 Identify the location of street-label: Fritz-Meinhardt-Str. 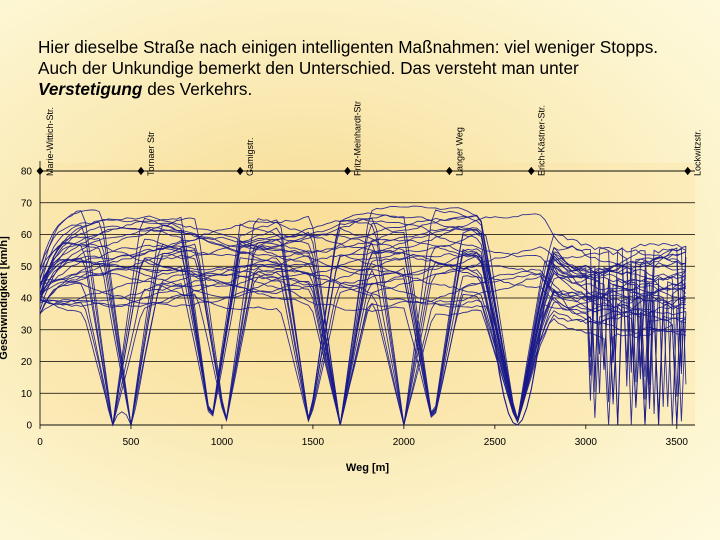
(357, 138).